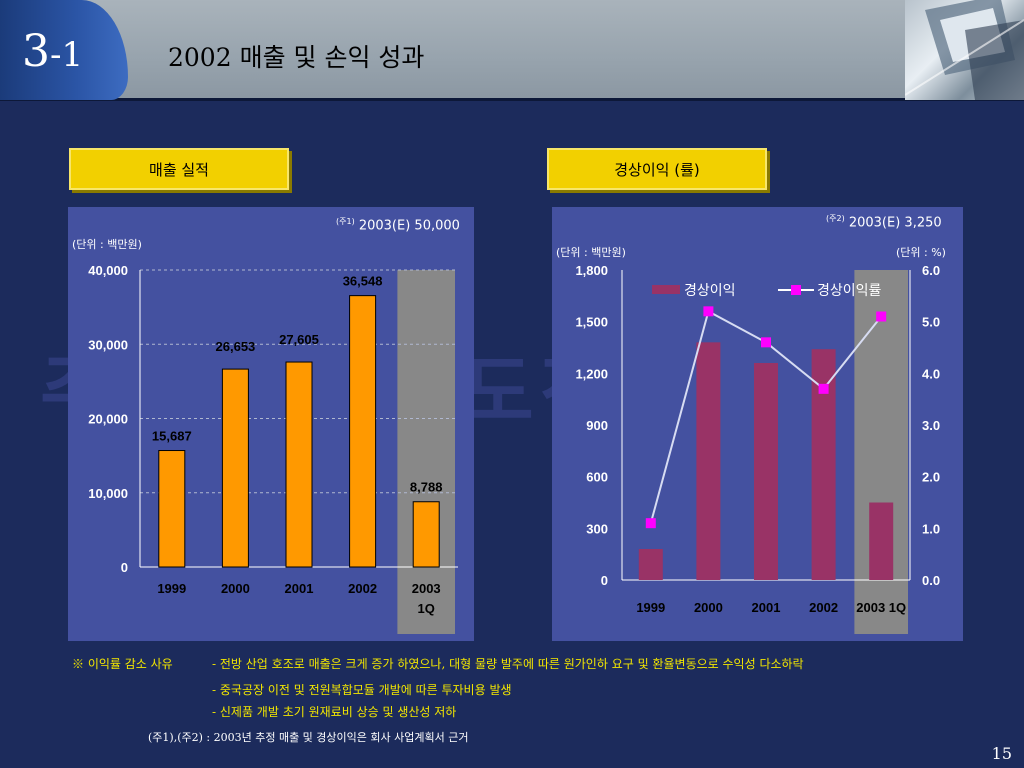  Describe the element at coordinates (53, 51) in the screenshot. I see `slide-number: 3-1` at that location.